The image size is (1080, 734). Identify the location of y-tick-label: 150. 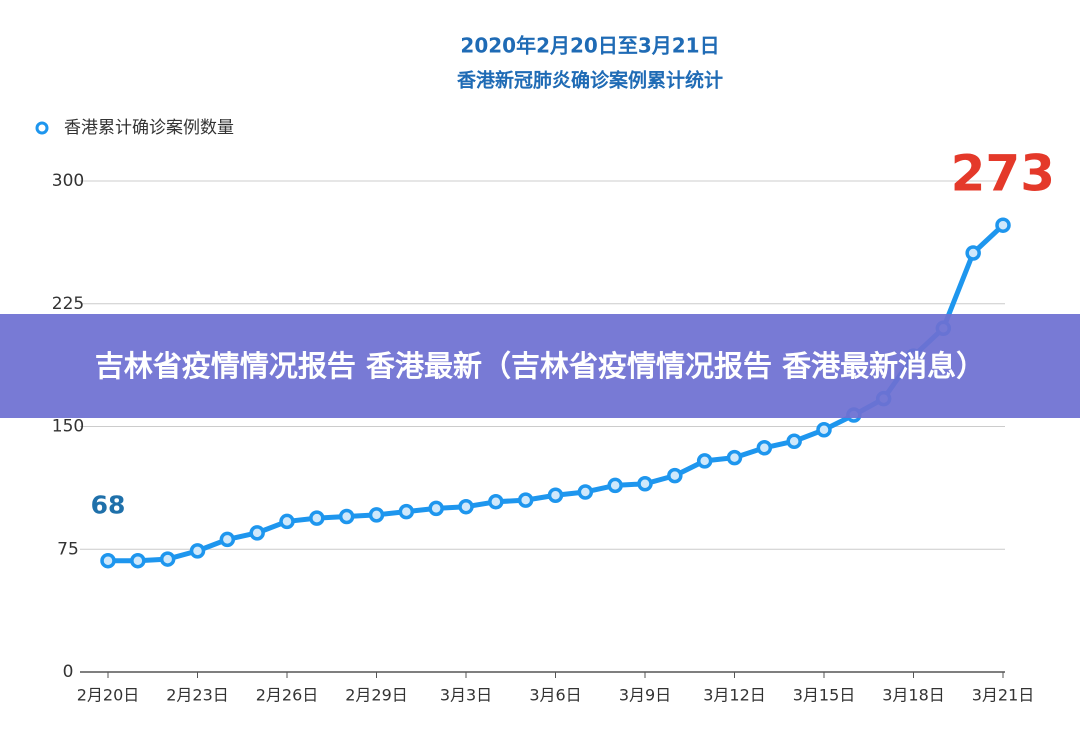
(68, 427).